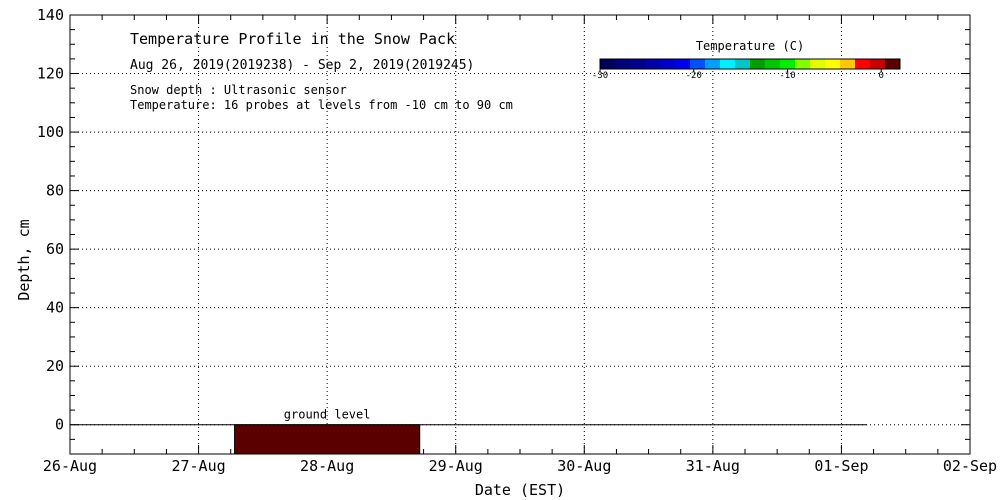 The width and height of the screenshot is (1000, 500). I want to click on chart-note-snow-depth: Snow depth : Ultrasonic sensor, so click(238, 90).